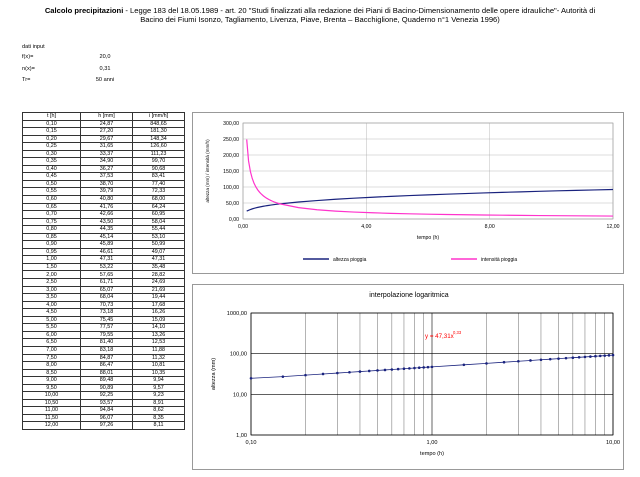 The image size is (640, 477). Describe the element at coordinates (106, 199) in the screenshot. I see `cell-h: 40,80` at that location.